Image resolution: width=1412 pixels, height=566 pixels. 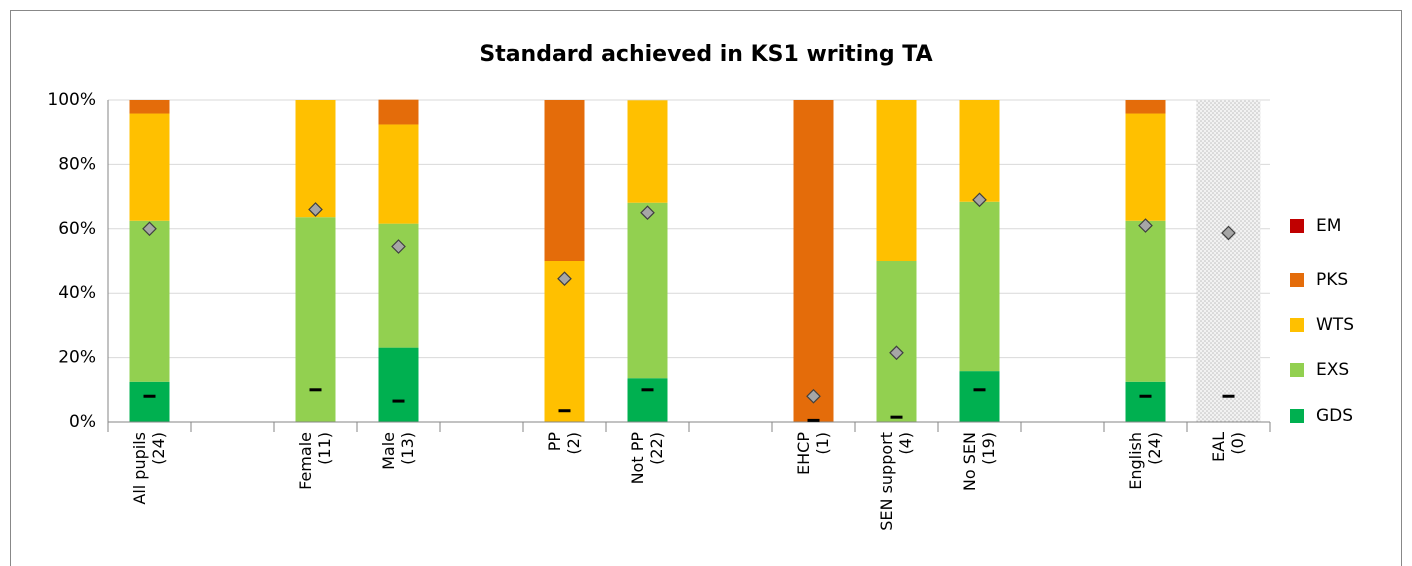 What do you see at coordinates (1334, 416) in the screenshot?
I see `legend-label: GDS` at bounding box center [1334, 416].